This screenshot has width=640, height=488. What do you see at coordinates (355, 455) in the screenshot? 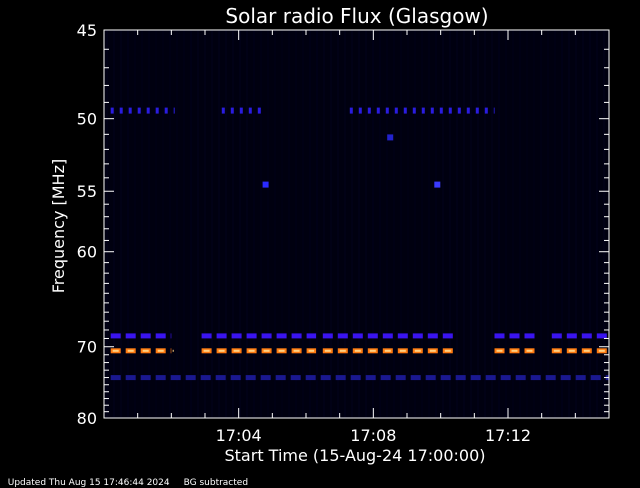
I see `x-axis-label: Start Time (15-Aug-24 17:00:00)` at bounding box center [355, 455].